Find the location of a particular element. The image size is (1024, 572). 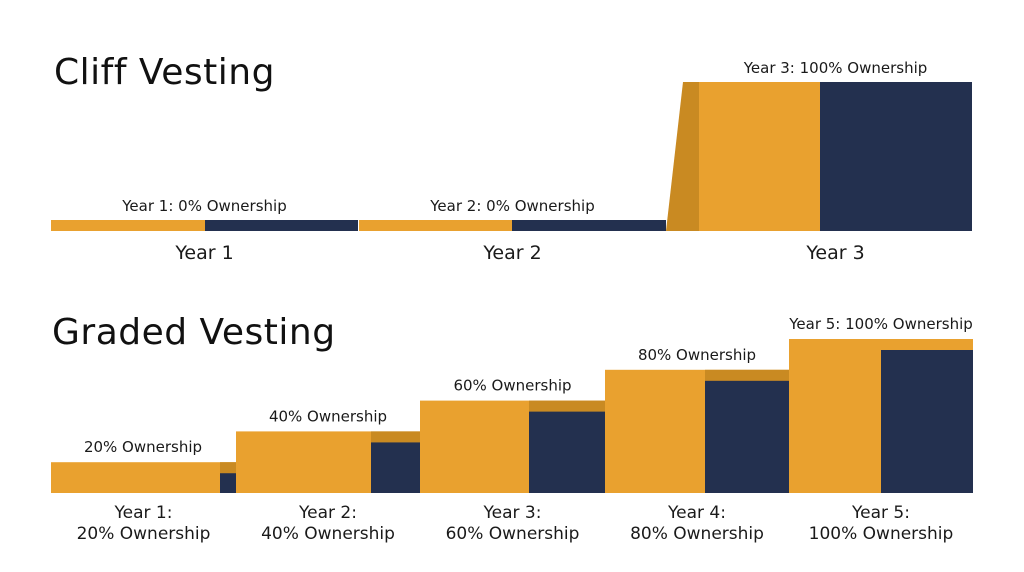

graded-category-label: Year 3: is located at coordinates (512, 513).